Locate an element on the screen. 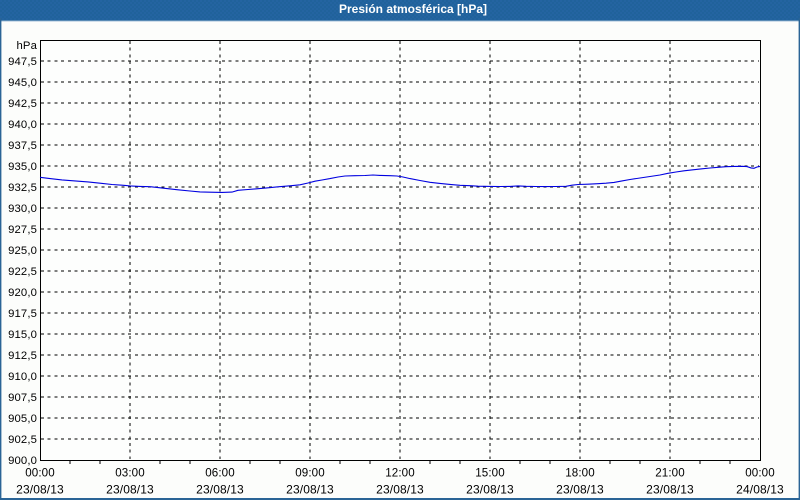 The height and width of the screenshot is (500, 800). svg-text: 915,0 is located at coordinates (22, 335).